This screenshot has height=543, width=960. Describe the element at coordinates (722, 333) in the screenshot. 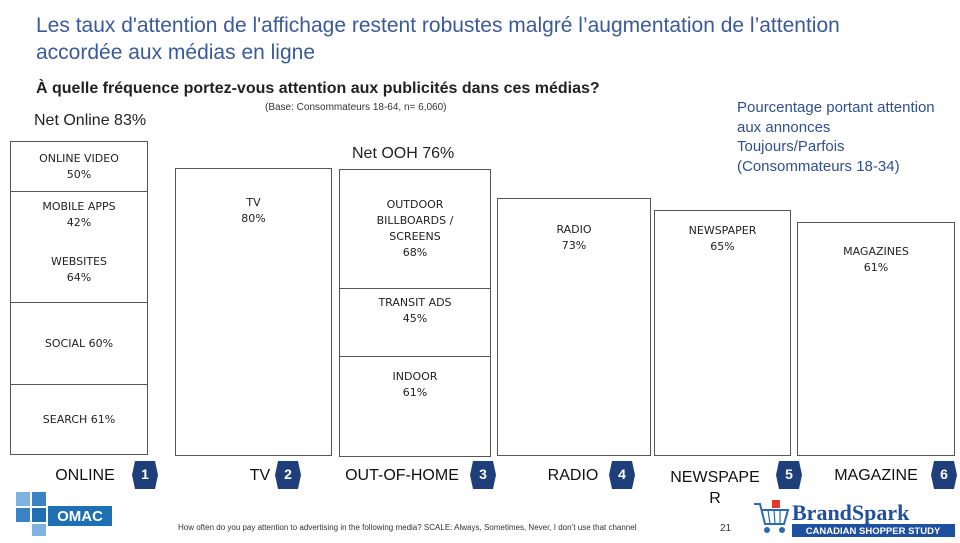

I see `newspaper-box: NEWSPAPER 65%` at that location.